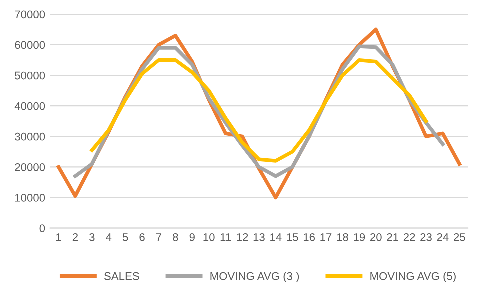 This screenshot has height=289, width=480. Describe the element at coordinates (226, 238) in the screenshot. I see `x-tick-label: 11` at that location.